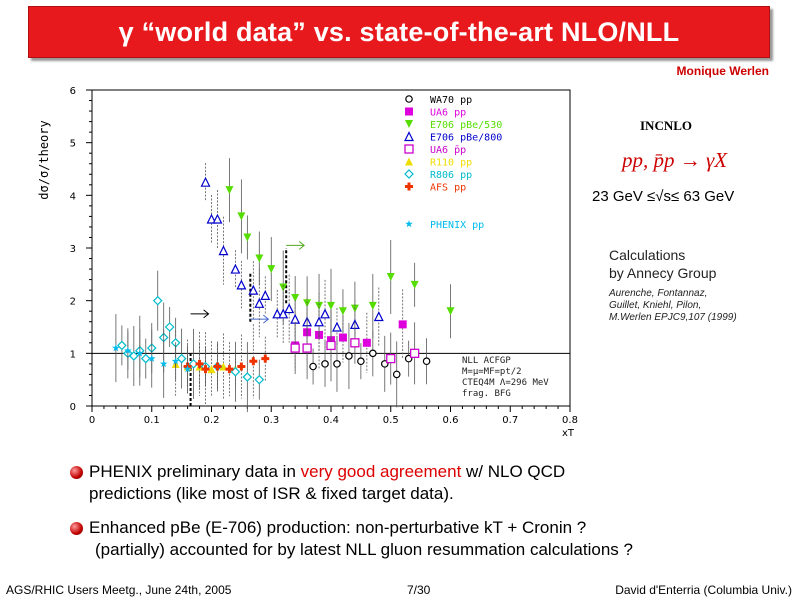 Image resolution: width=800 pixels, height=600 pixels. I want to click on y-tick-label: 4, so click(73, 196).